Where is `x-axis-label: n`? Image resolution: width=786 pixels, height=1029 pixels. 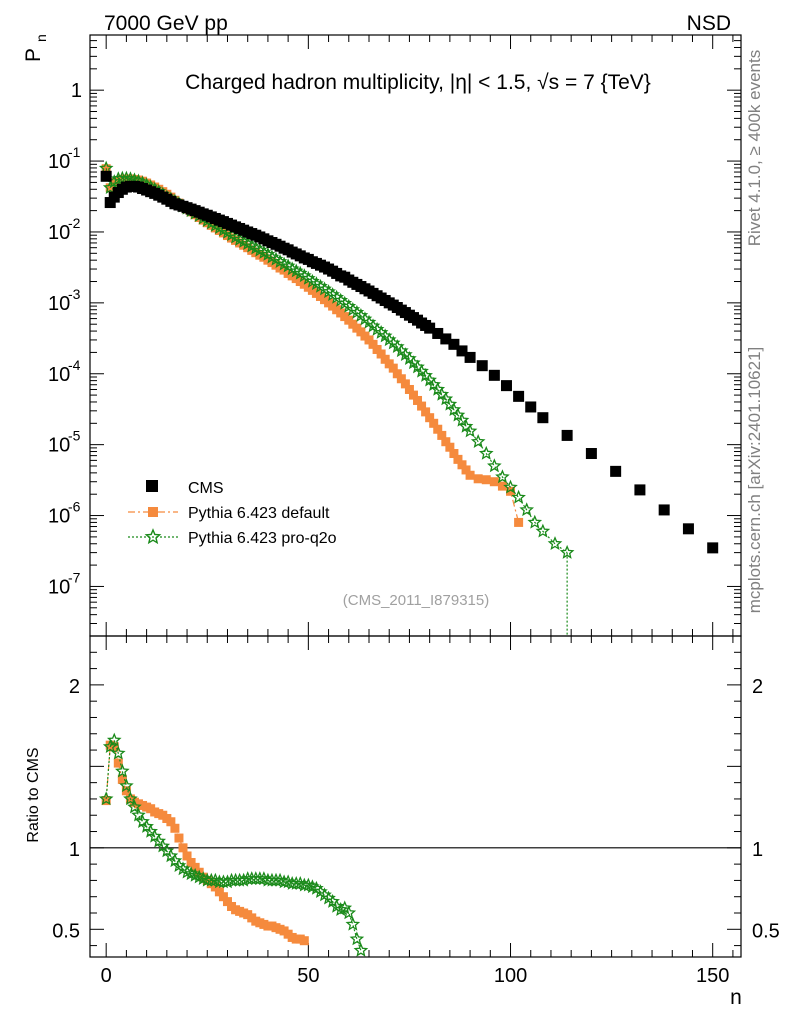 x-axis-label: n is located at coordinates (736, 997).